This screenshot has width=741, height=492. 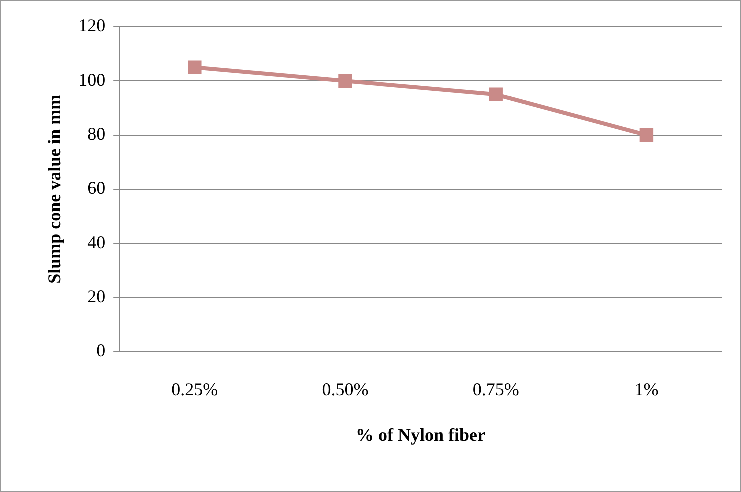 I want to click on y-tick-label: 20, so click(x=97, y=296).